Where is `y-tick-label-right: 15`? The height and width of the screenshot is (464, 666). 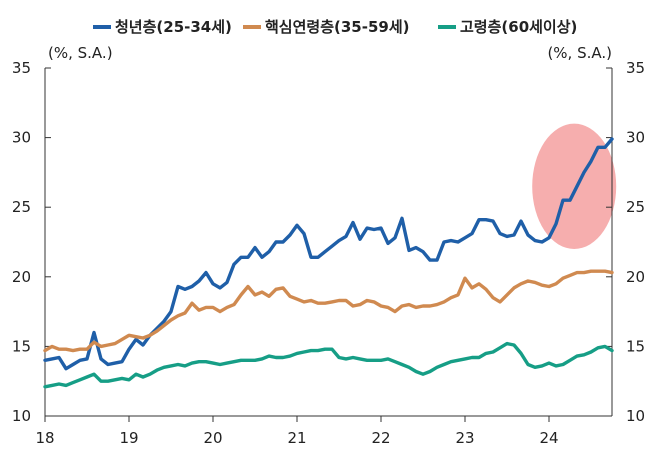 y-tick-label-right: 15 is located at coordinates (635, 346).